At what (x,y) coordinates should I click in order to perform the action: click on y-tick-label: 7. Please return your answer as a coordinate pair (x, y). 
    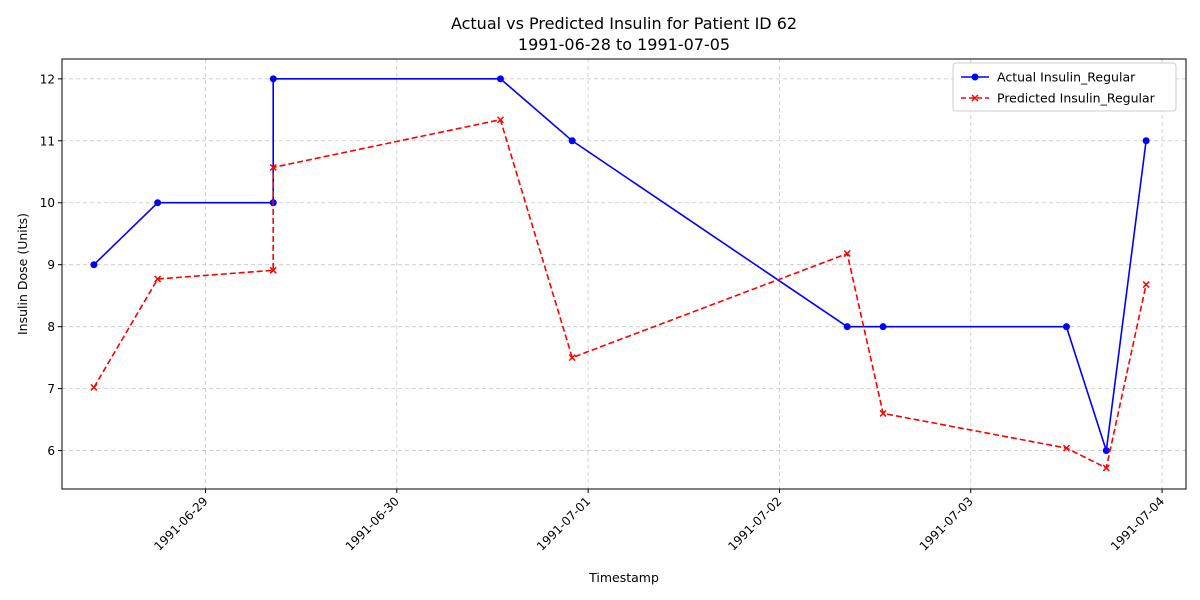
    Looking at the image, I should click on (51, 389).